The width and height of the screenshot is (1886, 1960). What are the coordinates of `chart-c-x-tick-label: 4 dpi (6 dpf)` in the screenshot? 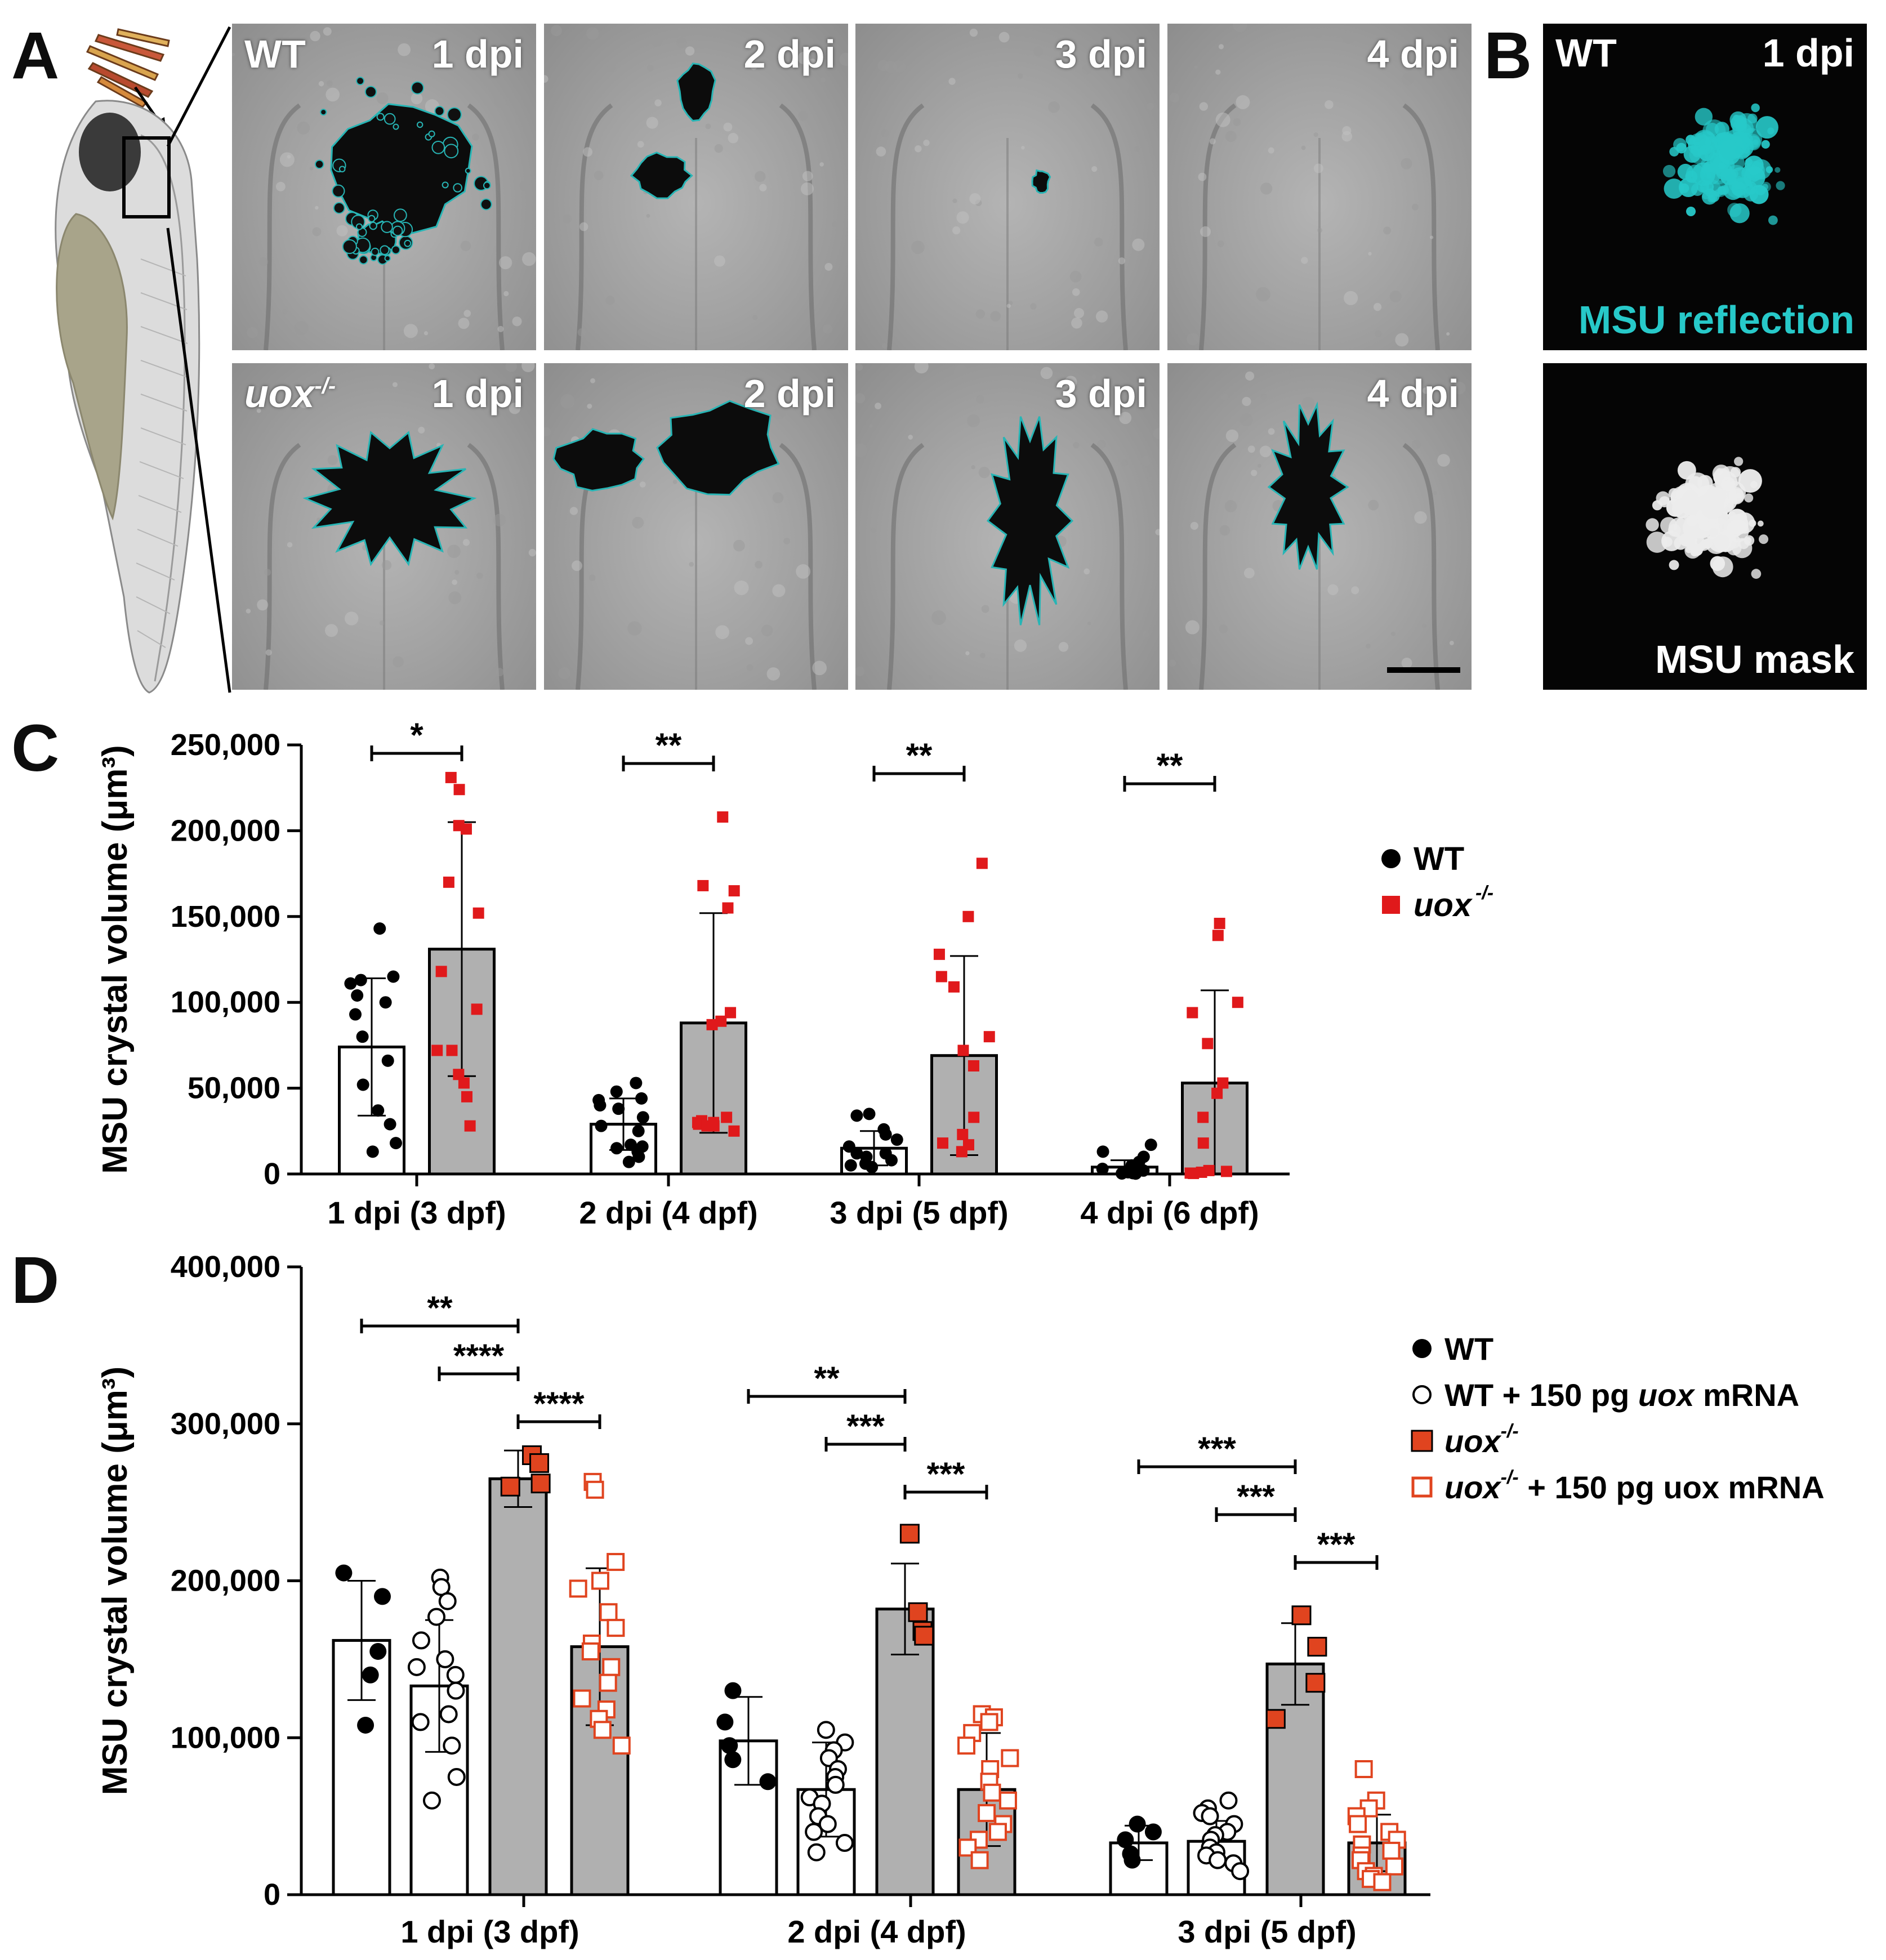 It's located at (1169, 1212).